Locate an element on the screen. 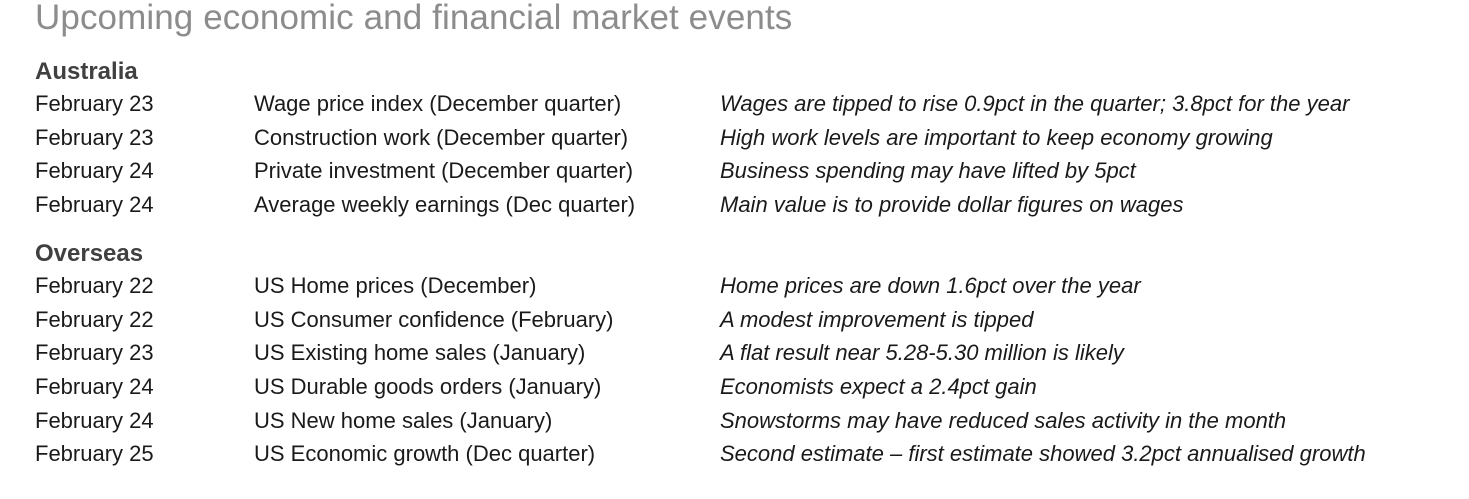 Image resolution: width=1469 pixels, height=499 pixels. event-name: US Home prices (December) is located at coordinates (395, 285).